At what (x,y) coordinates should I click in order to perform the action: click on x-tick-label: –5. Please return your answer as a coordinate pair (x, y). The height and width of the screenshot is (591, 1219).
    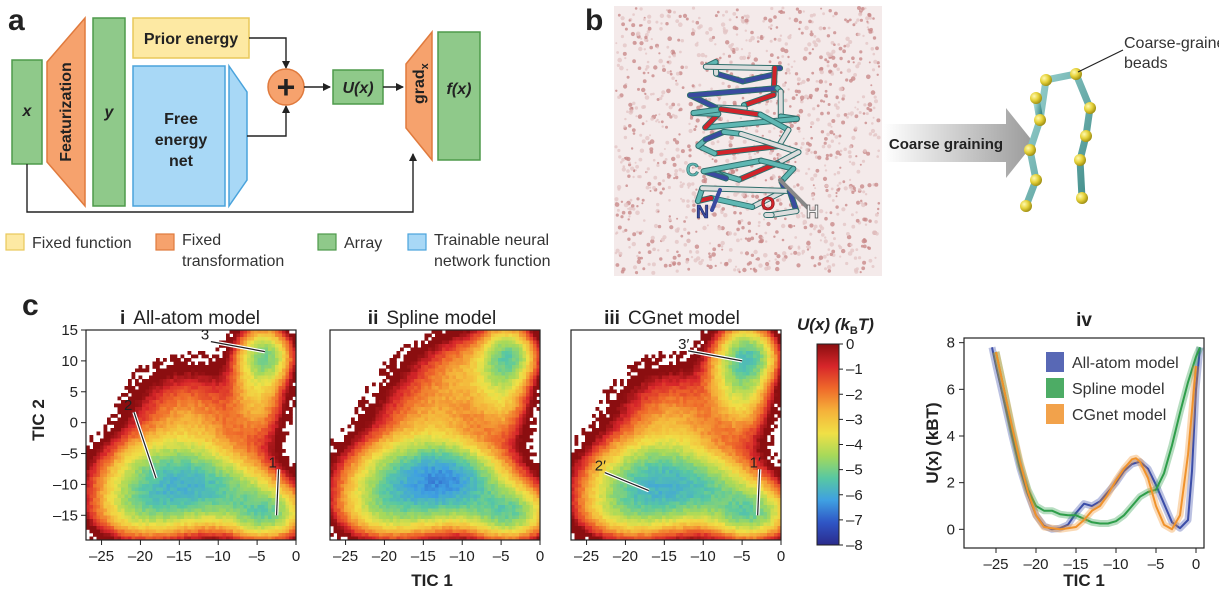
    Looking at the image, I should click on (501, 556).